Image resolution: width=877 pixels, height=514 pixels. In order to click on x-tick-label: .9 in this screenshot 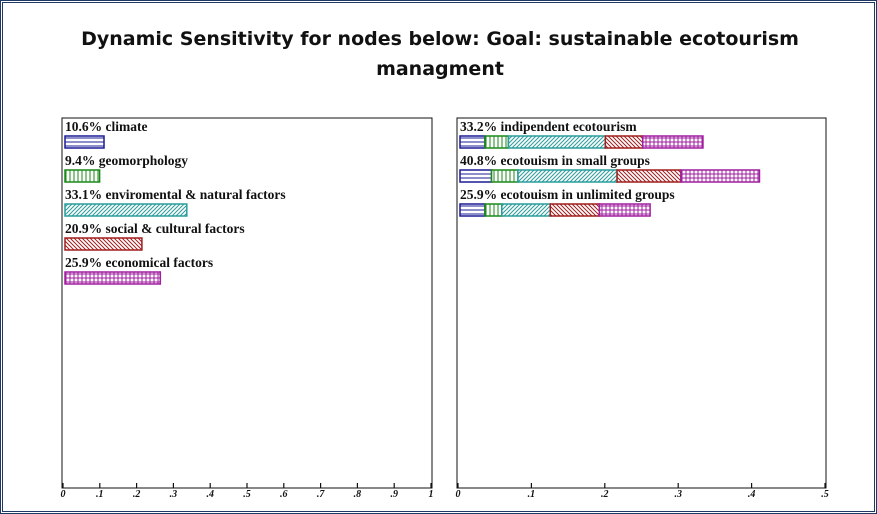, I will do `click(394, 494)`.